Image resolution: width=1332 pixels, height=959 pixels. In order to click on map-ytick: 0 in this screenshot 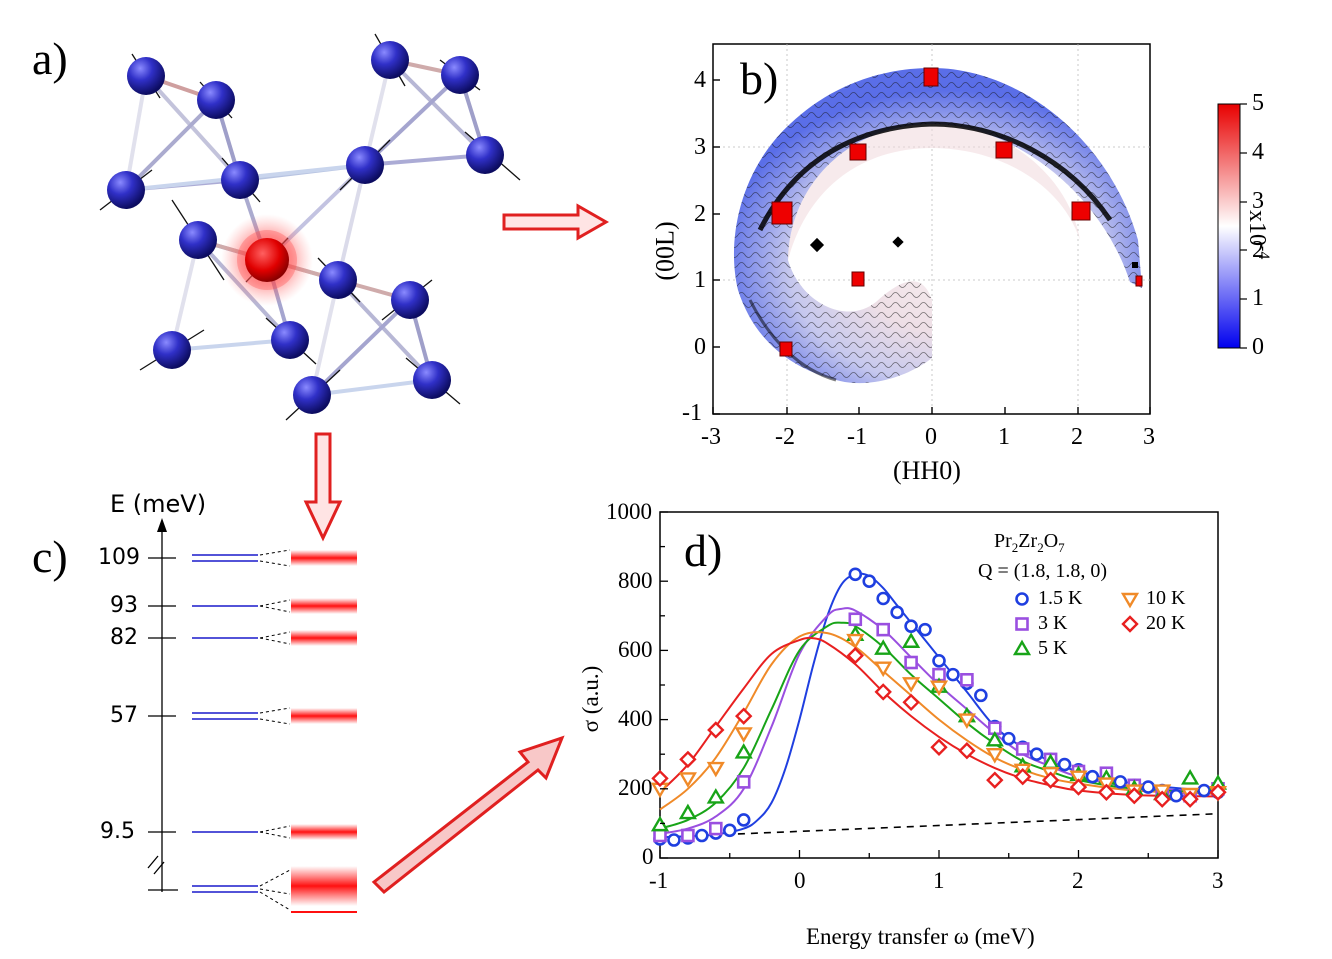, I will do `click(700, 347)`.